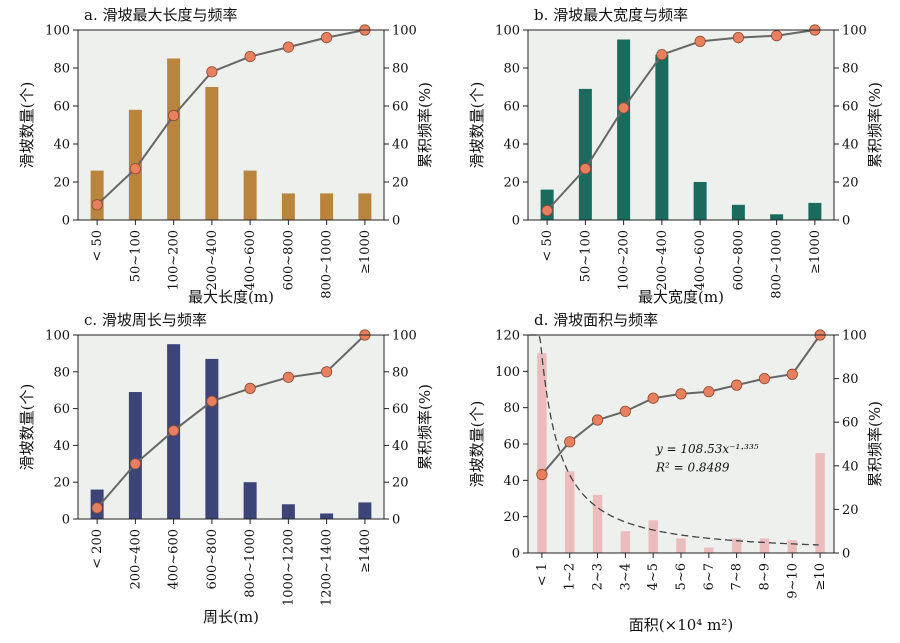 The height and width of the screenshot is (643, 900). I want to click on x-tick-label: 7~8, so click(737, 576).